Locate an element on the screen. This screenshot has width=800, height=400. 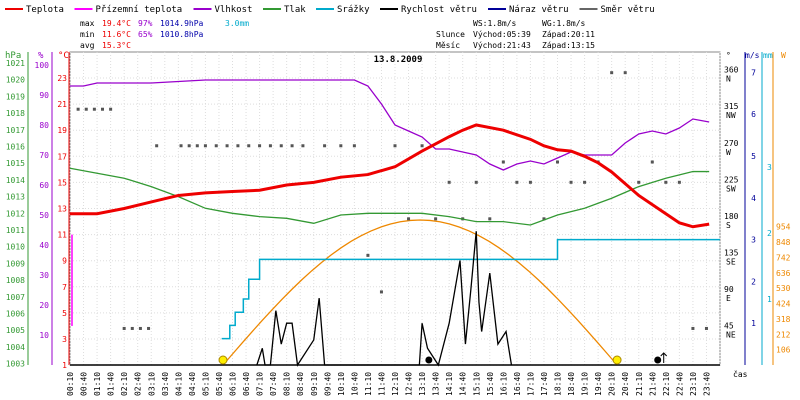
hpa-tick: 1018 is located at coordinates (15, 113).